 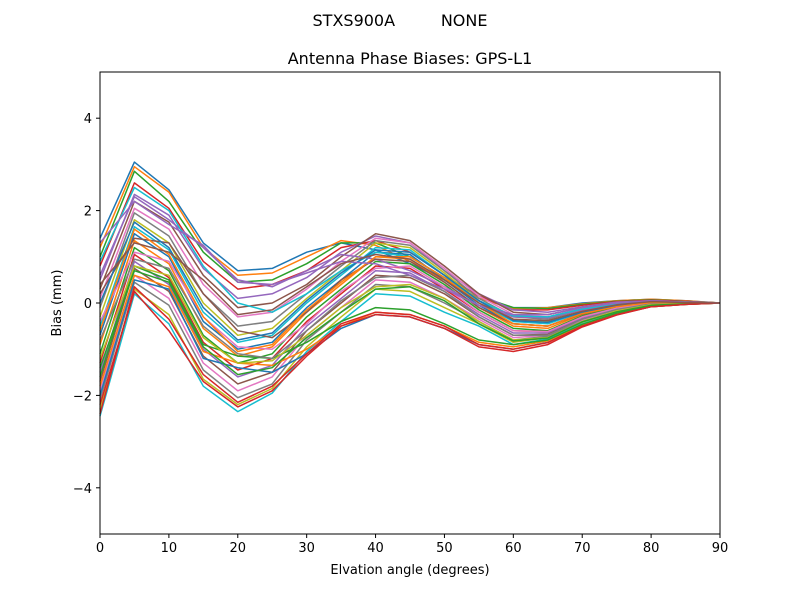 What do you see at coordinates (651, 548) in the screenshot?
I see `x-tick-label: 80` at bounding box center [651, 548].